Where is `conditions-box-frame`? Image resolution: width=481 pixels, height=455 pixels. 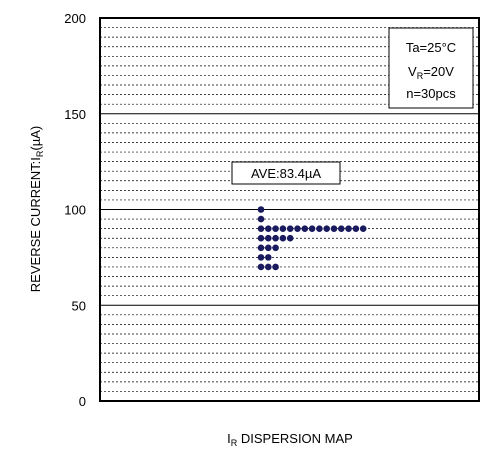
conditions-box-frame is located at coordinates (431, 68).